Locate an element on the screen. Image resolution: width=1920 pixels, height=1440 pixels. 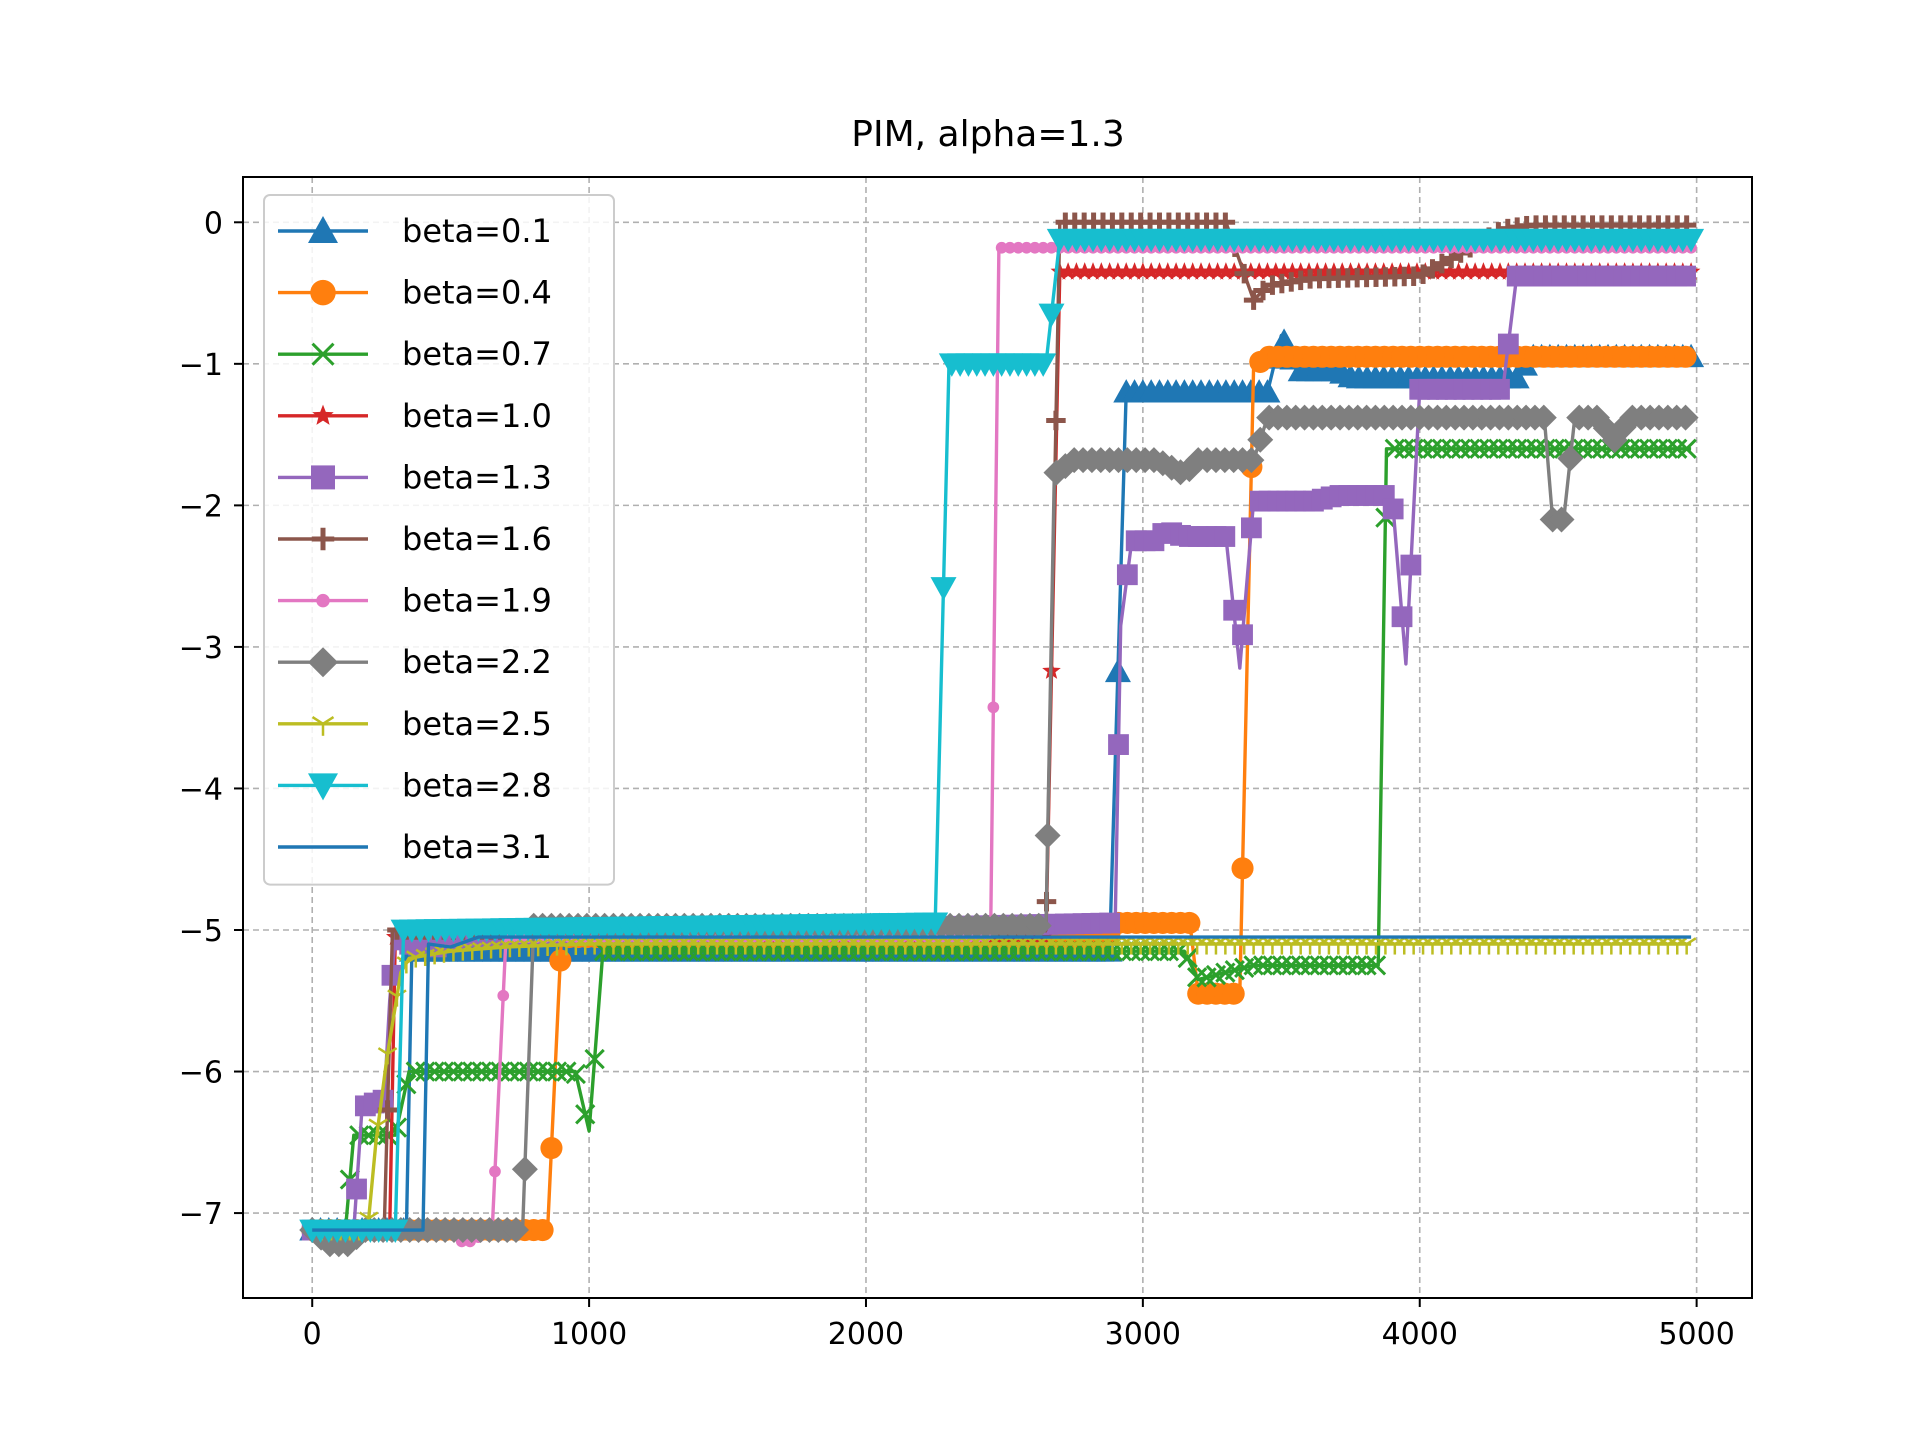
legend-label: beta=1.6 is located at coordinates (477, 539).